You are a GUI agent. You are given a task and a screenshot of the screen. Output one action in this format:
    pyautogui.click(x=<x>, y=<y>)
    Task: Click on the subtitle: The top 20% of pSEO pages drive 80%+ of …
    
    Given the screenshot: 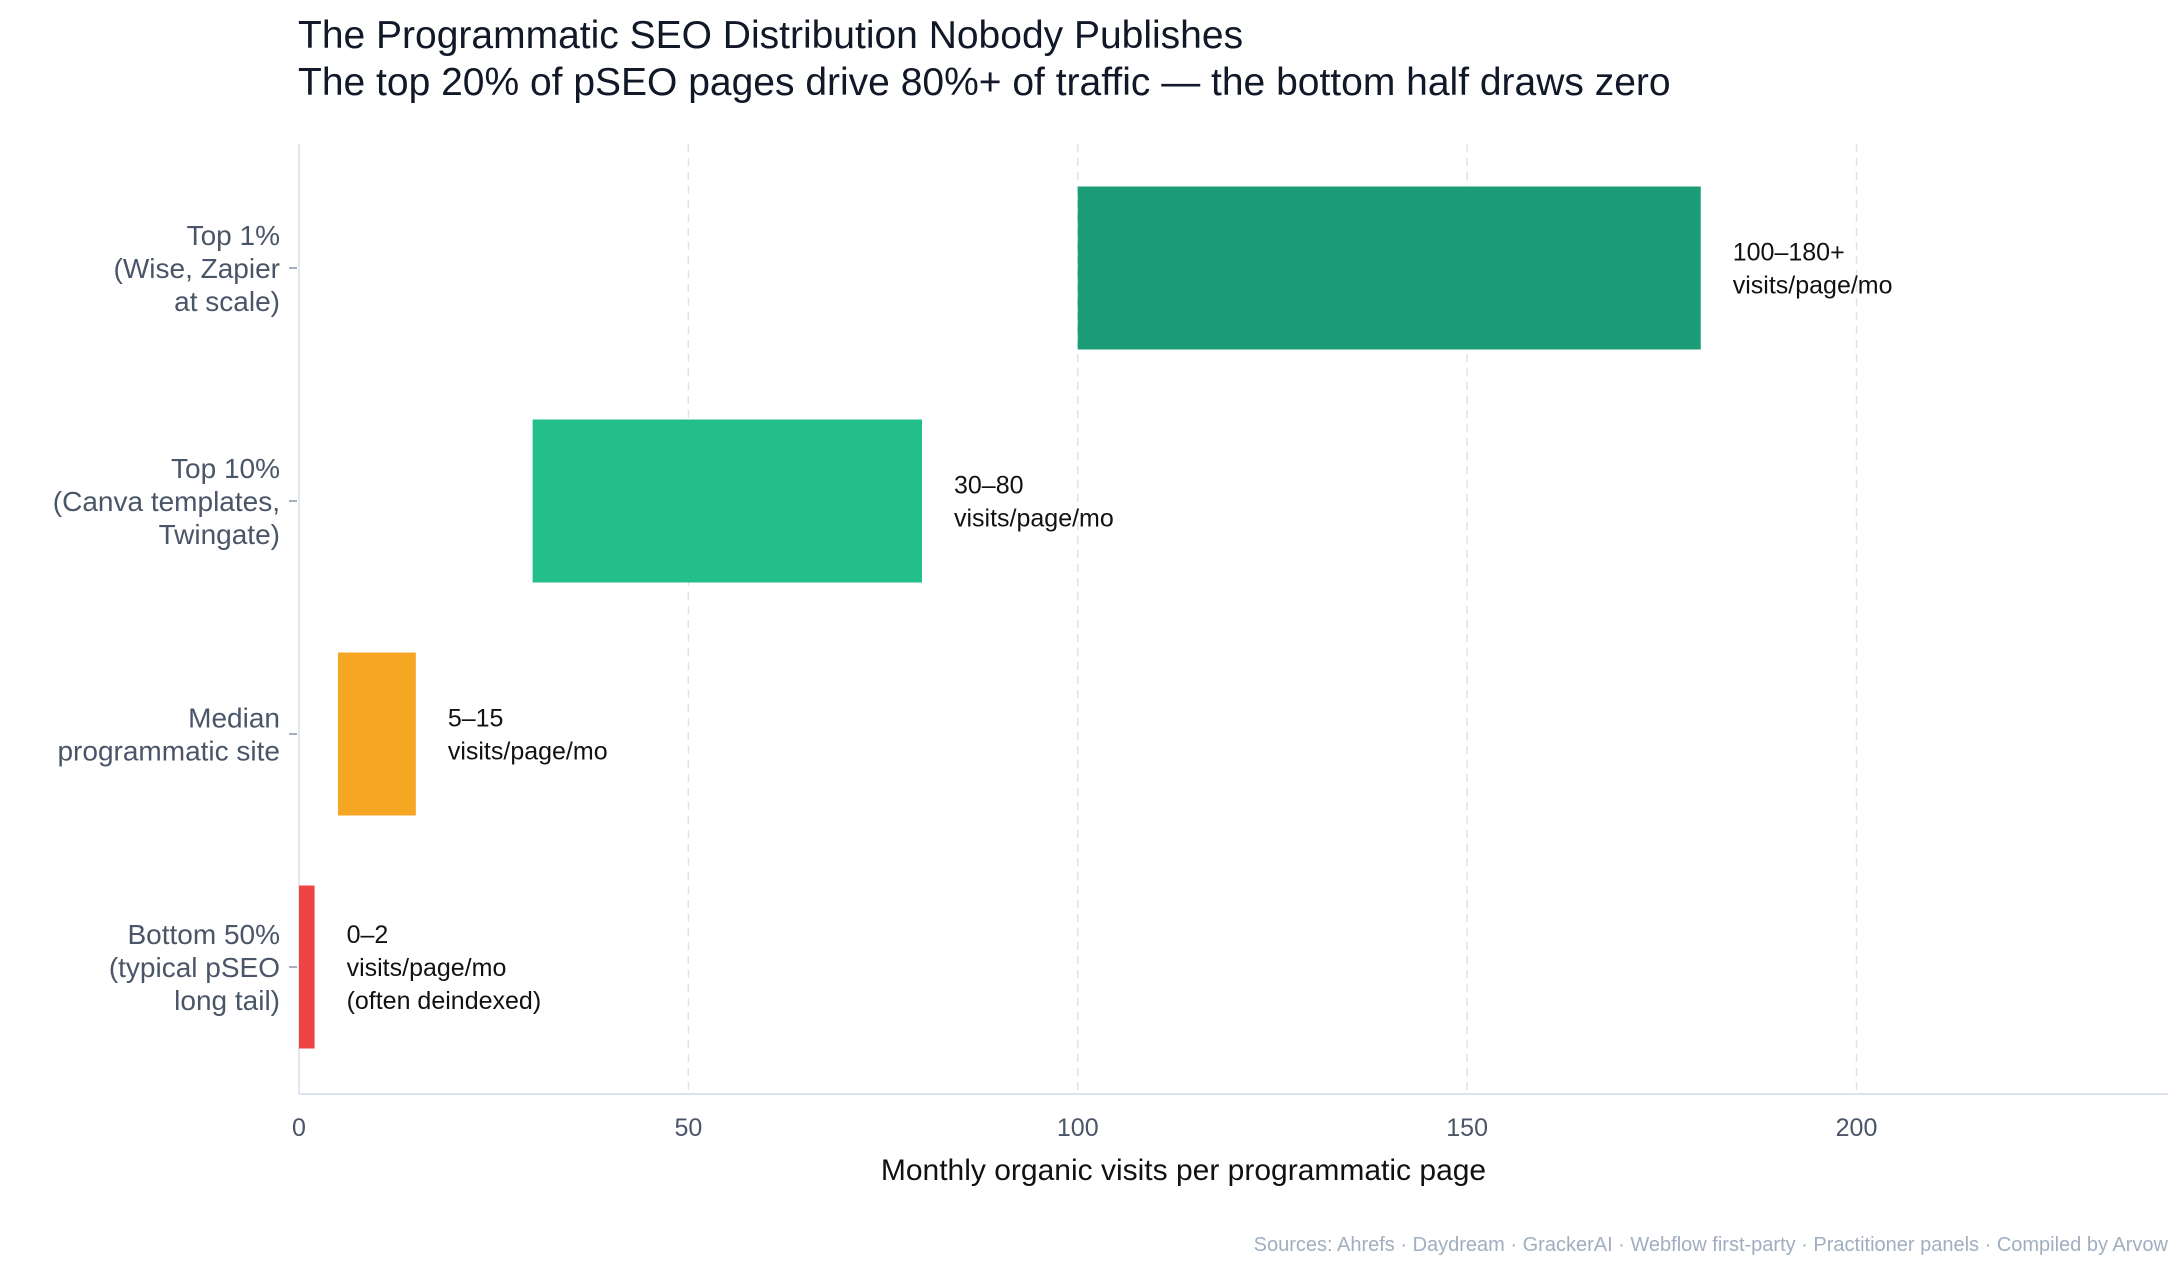 What is the action you would take?
    pyautogui.click(x=984, y=82)
    